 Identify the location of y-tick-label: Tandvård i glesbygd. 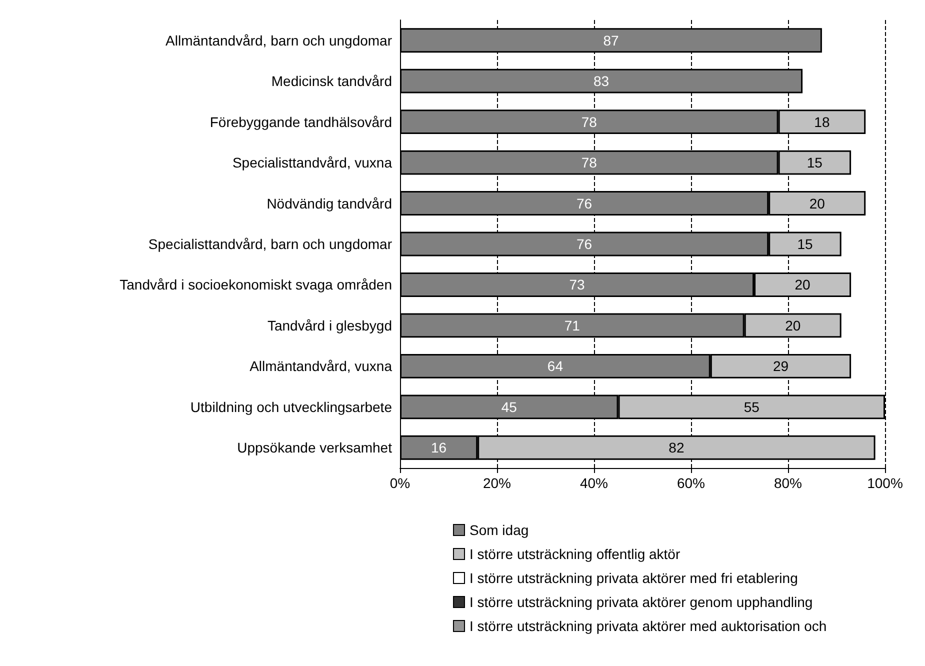
(329, 325).